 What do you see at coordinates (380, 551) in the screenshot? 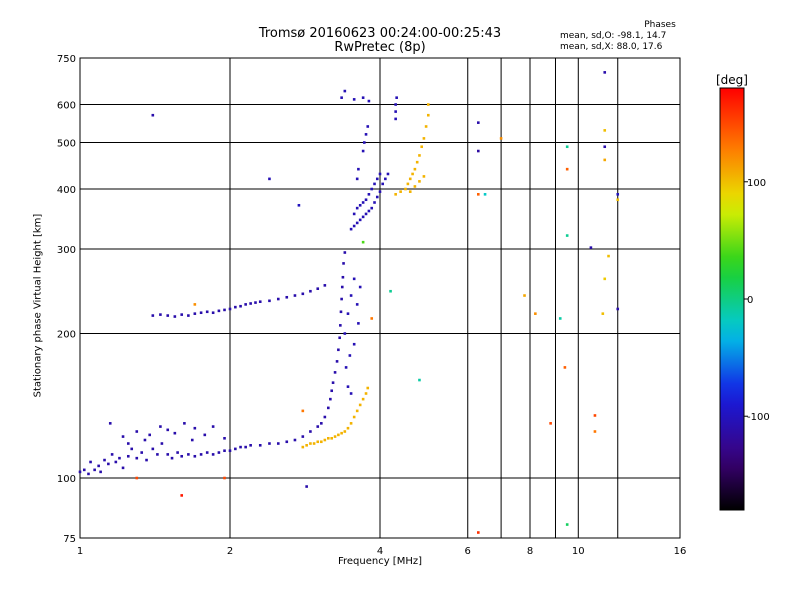
I see `x-tick-label: 4` at bounding box center [380, 551].